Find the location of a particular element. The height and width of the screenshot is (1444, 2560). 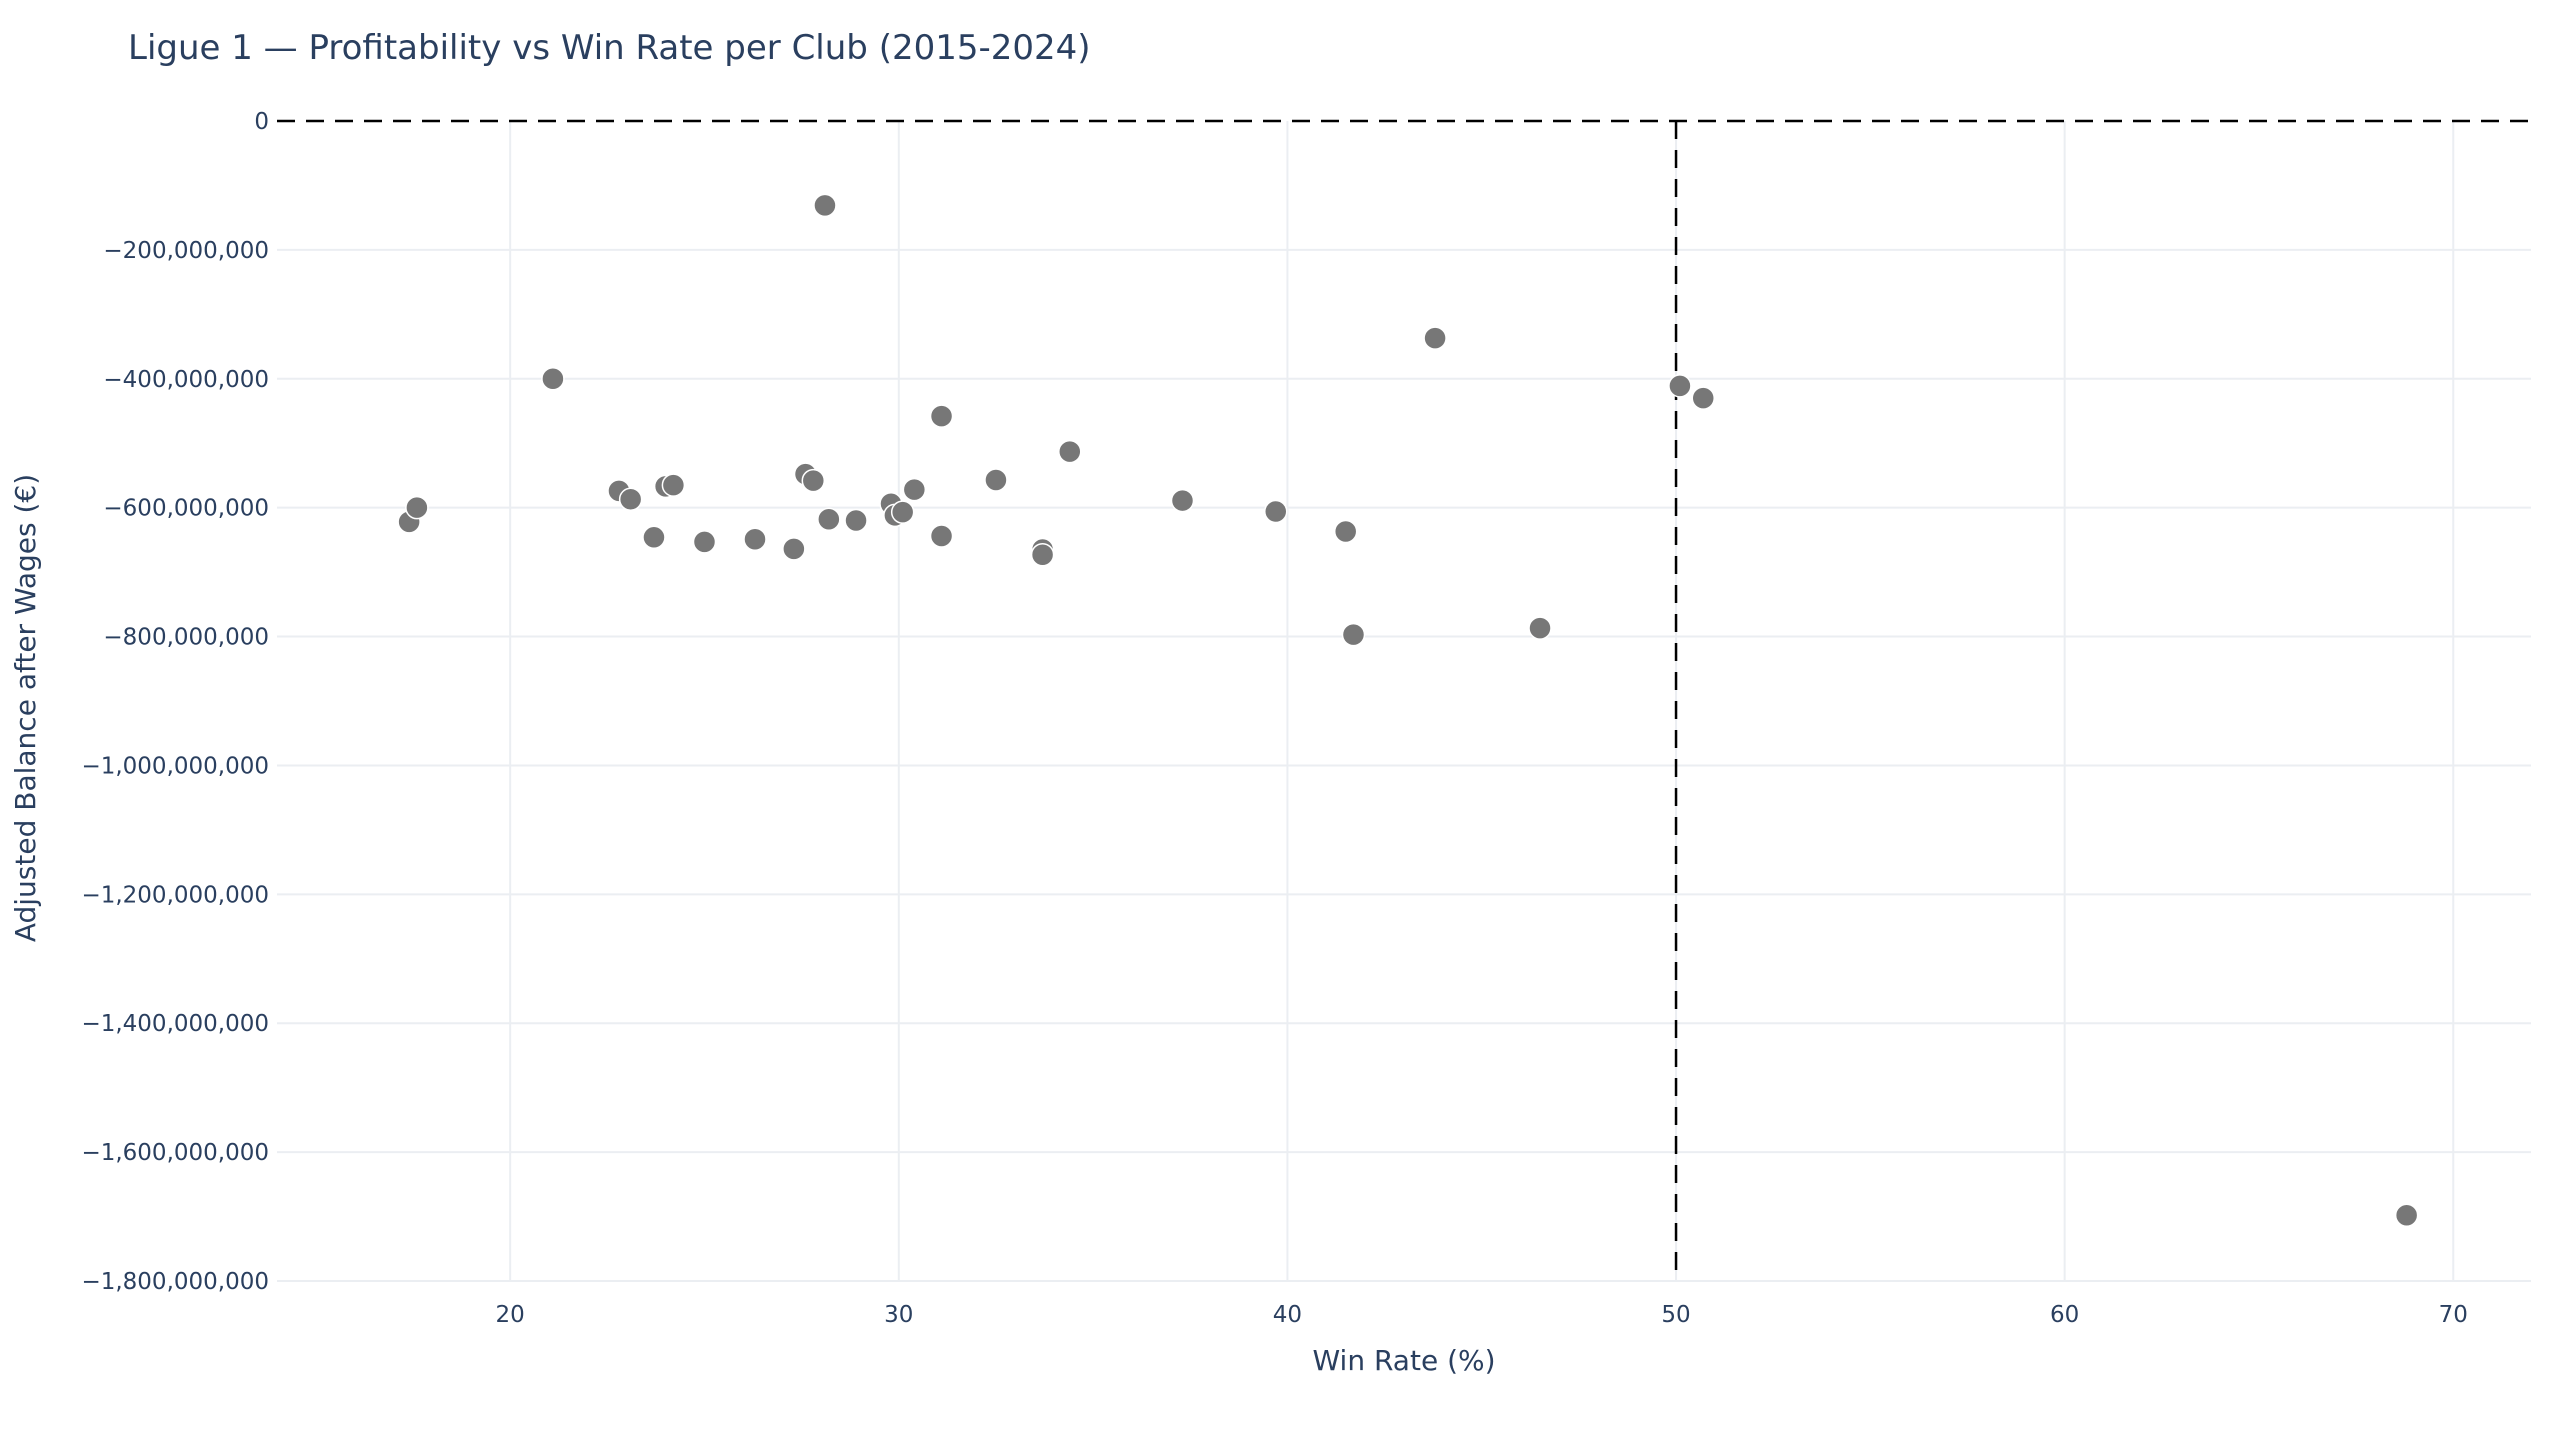

y-tick-label: 0 is located at coordinates (261, 122).